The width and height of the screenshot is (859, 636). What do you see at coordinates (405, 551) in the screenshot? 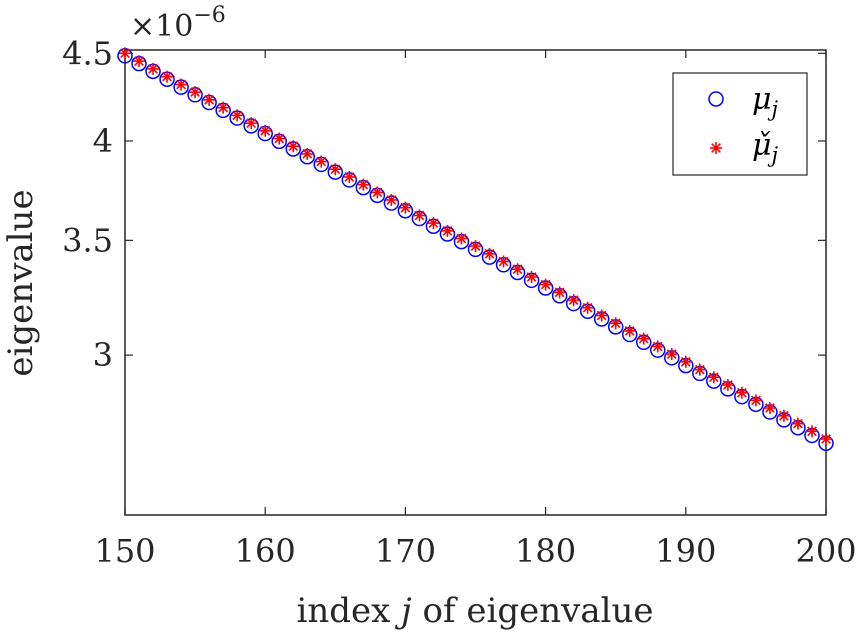
I see `x-tick-label: 170` at bounding box center [405, 551].